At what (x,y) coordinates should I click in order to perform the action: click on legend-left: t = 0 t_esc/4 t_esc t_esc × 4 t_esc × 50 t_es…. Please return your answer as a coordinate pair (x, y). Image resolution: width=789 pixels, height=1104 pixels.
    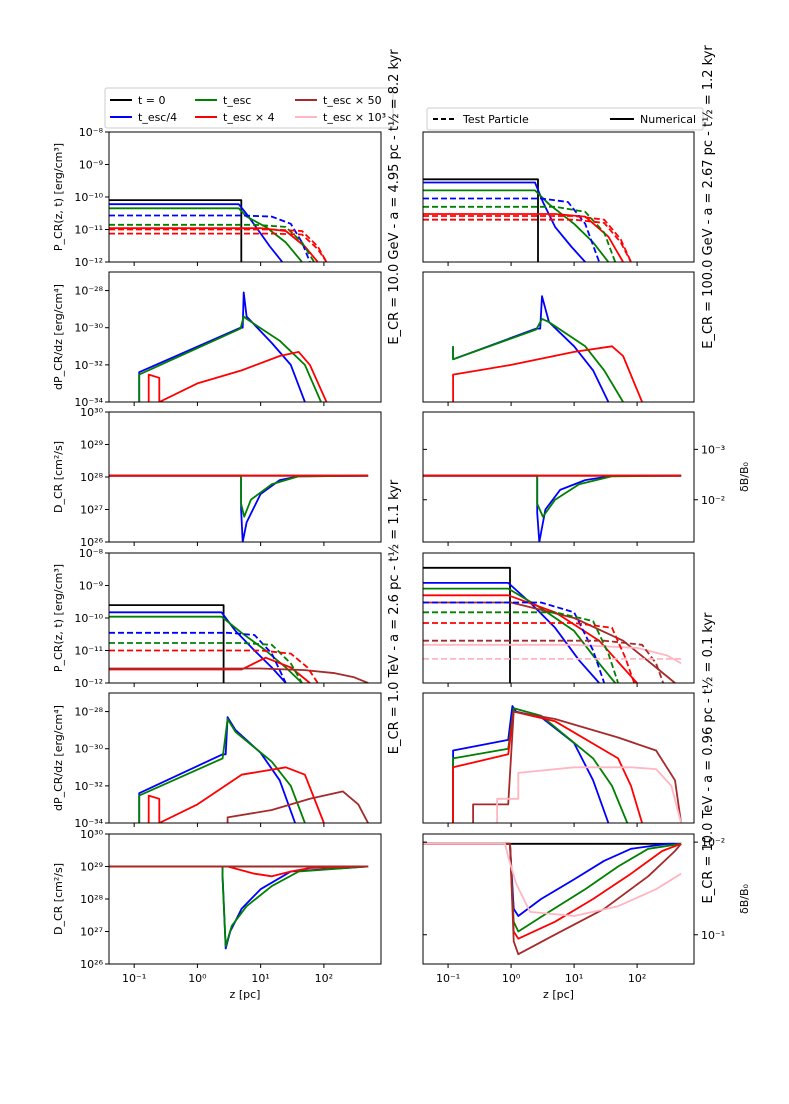
    Looking at the image, I should click on (249, 108).